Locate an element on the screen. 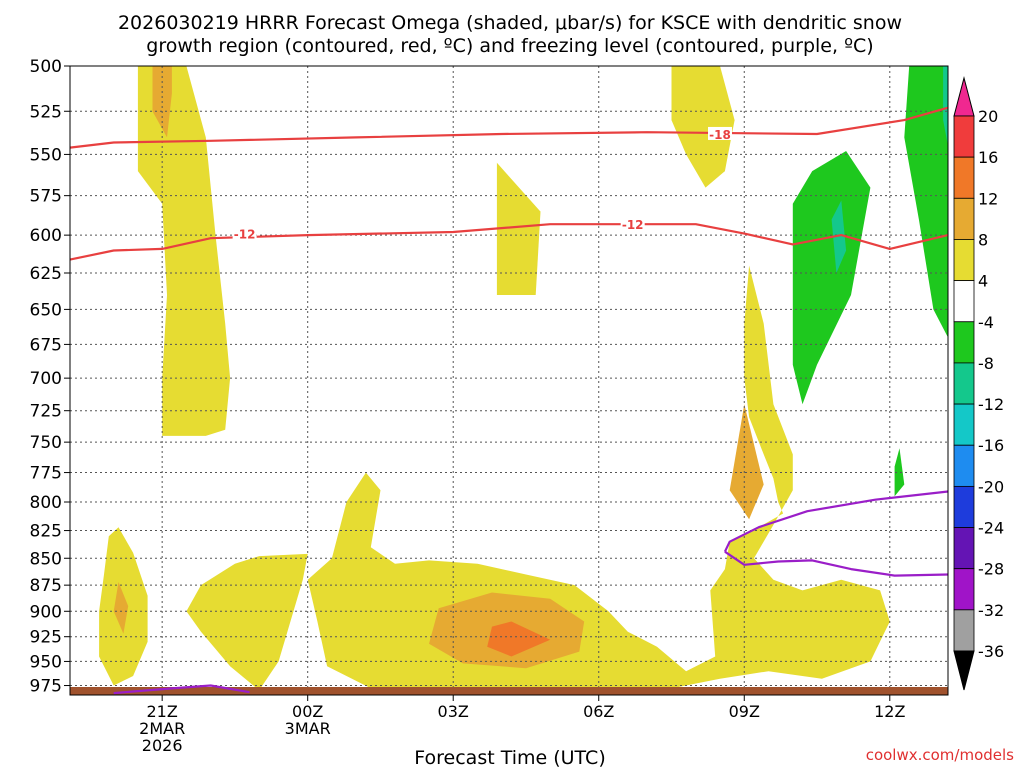  y-tick-label: 625 is located at coordinates (46, 274).